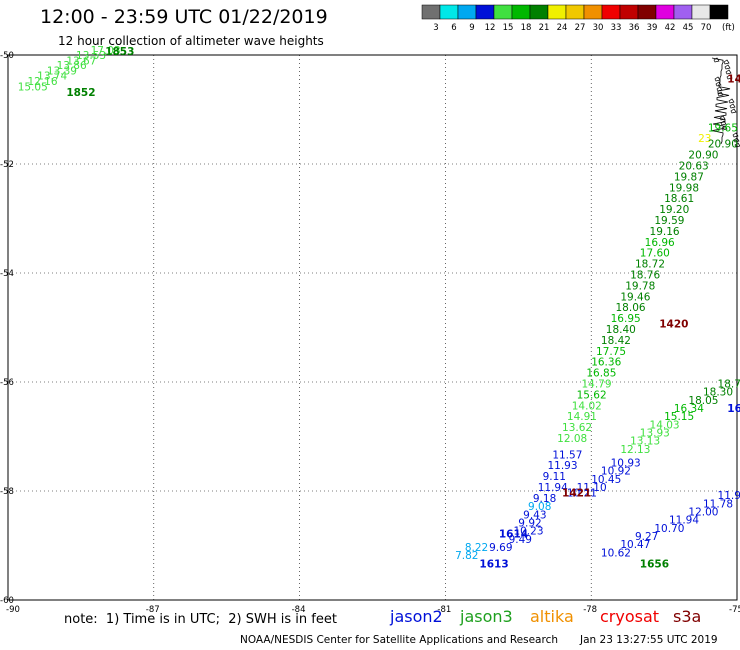  I want to click on swh-label: 20.63, so click(694, 166).